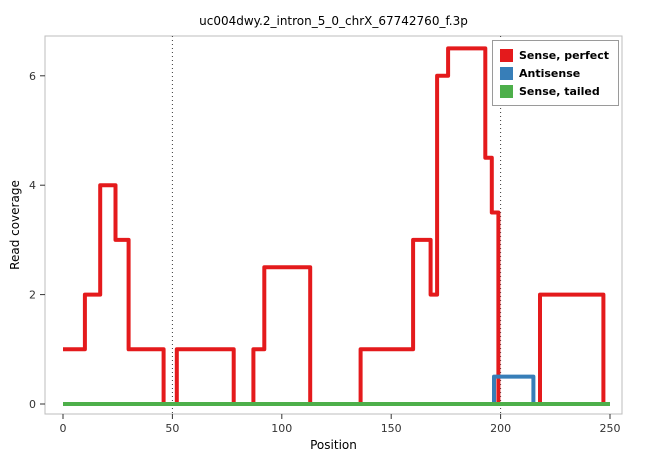 This screenshot has width=650, height=460. What do you see at coordinates (281, 428) in the screenshot?
I see `x-tick-label: 100` at bounding box center [281, 428].